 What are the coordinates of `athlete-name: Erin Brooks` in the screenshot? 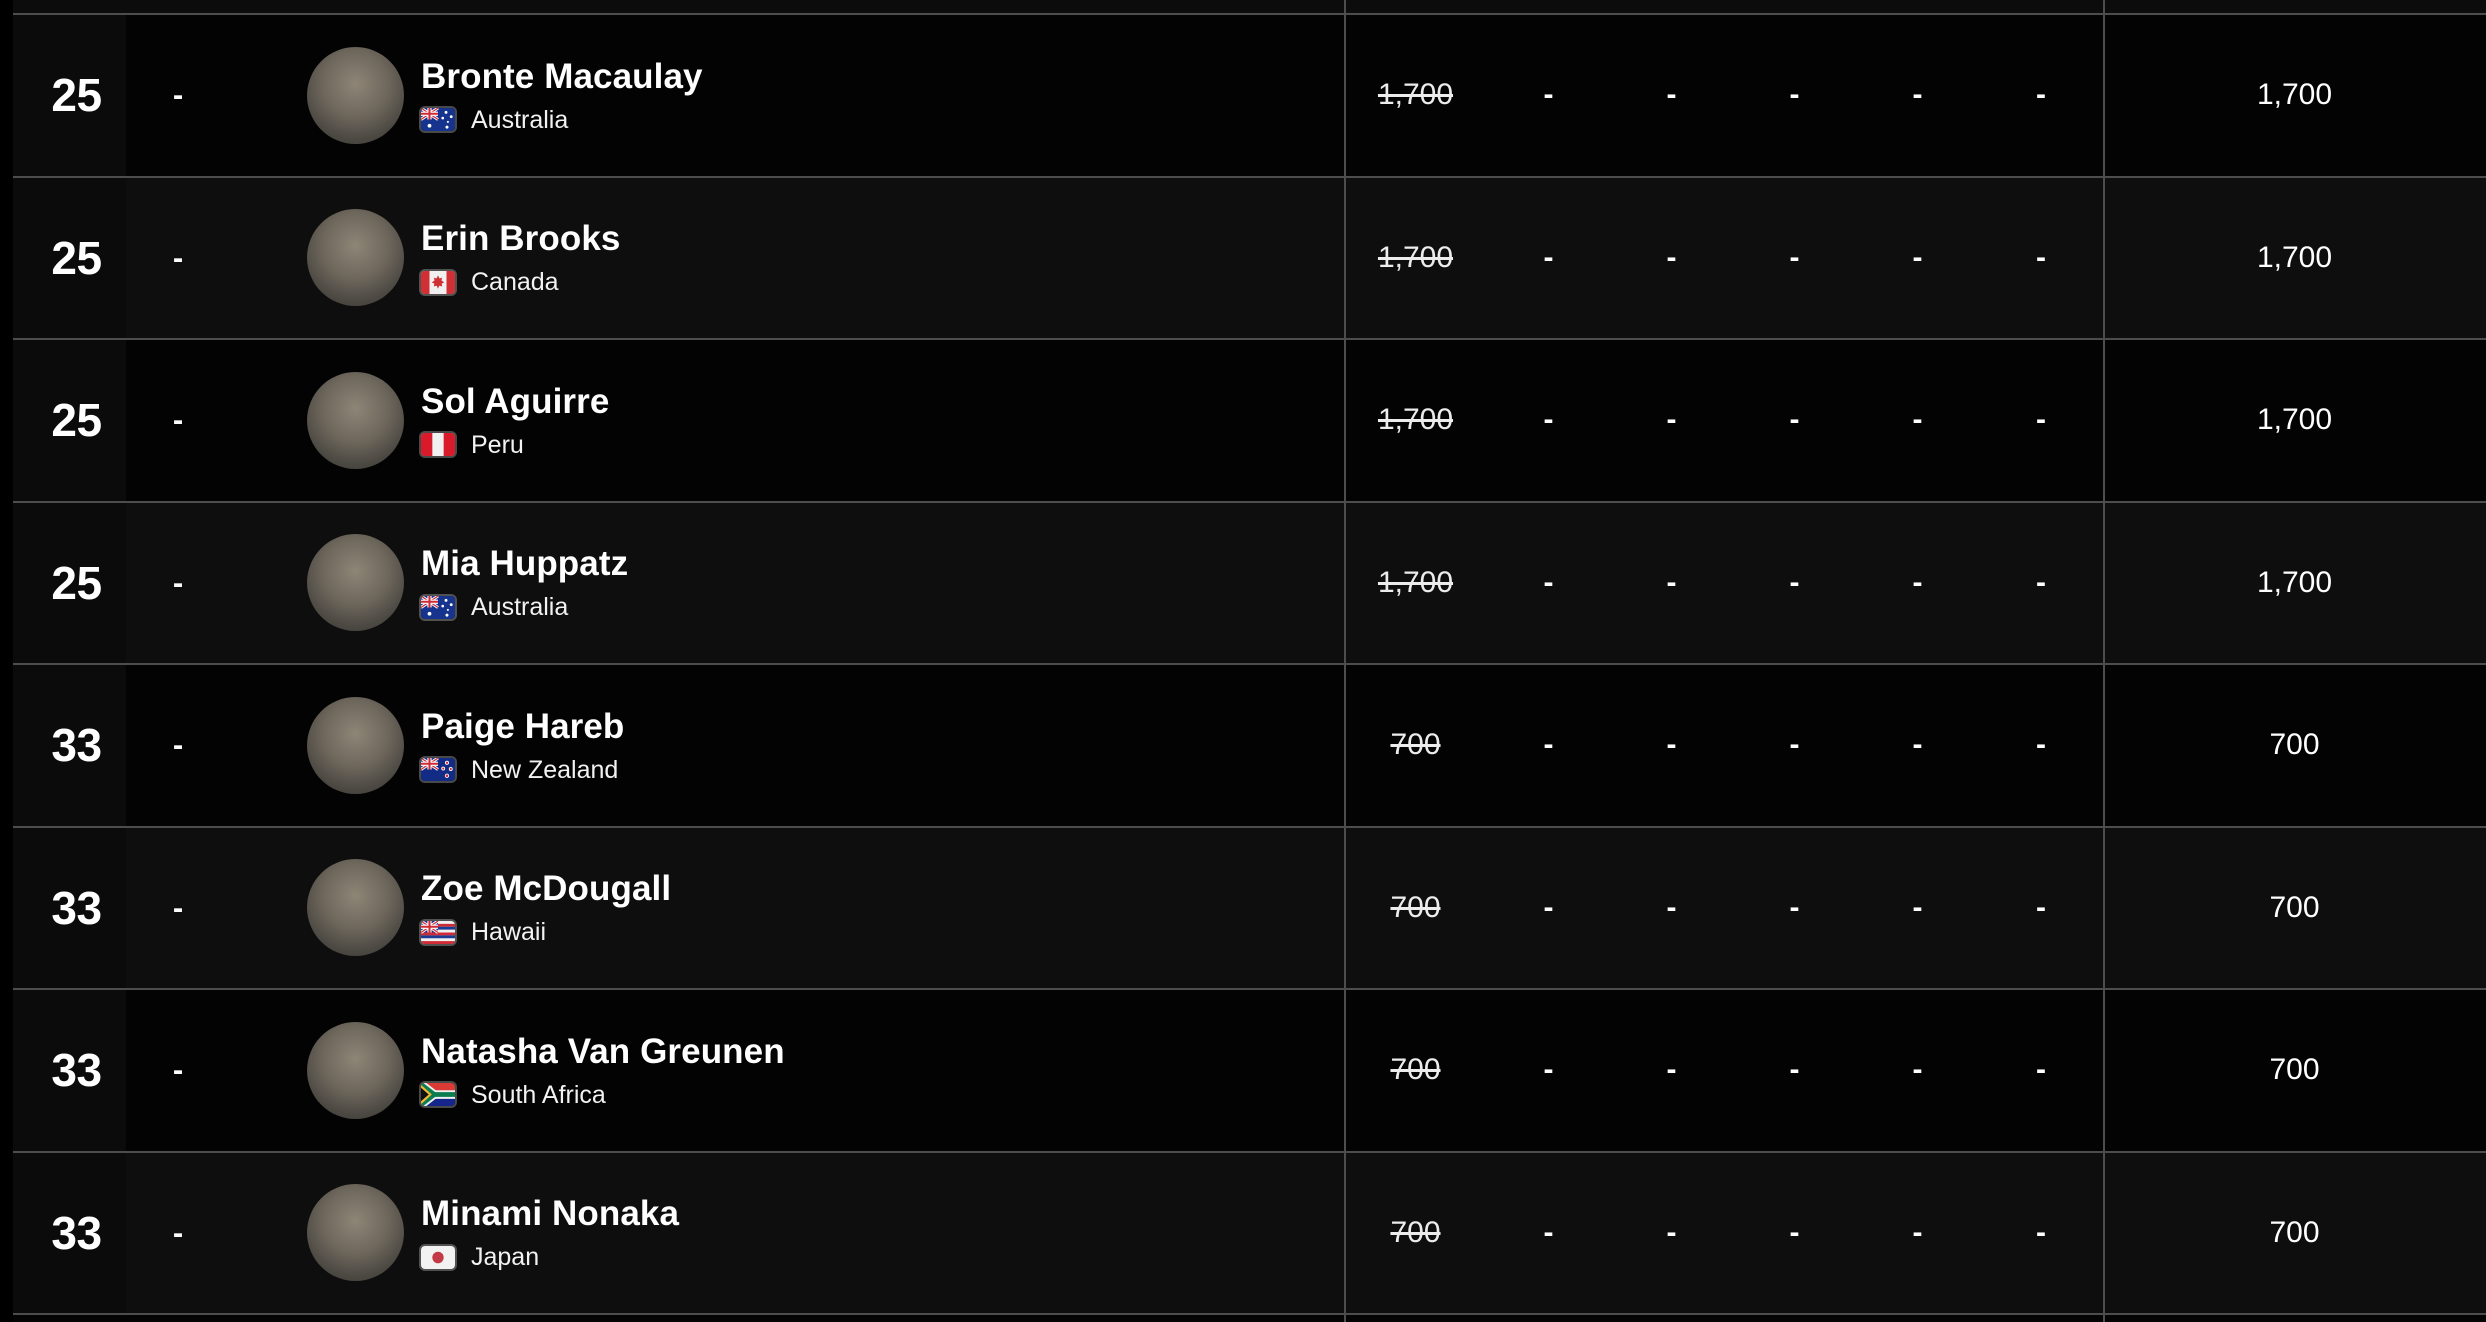 It's located at (521, 239).